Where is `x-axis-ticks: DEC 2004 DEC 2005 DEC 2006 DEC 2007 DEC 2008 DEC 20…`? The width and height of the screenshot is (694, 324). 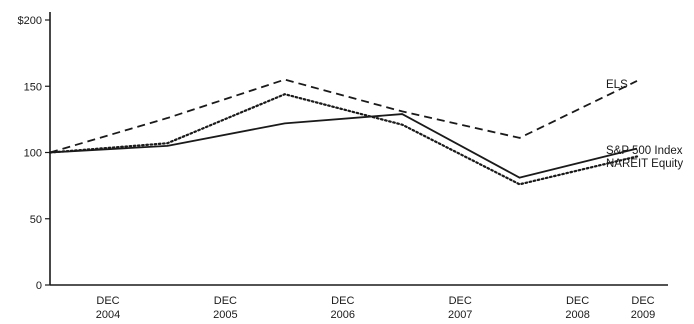
x-axis-ticks: DEC 2004 DEC 2005 DEC 2006 DEC 2007 DEC 2008 DEC 20… is located at coordinates (375, 308).